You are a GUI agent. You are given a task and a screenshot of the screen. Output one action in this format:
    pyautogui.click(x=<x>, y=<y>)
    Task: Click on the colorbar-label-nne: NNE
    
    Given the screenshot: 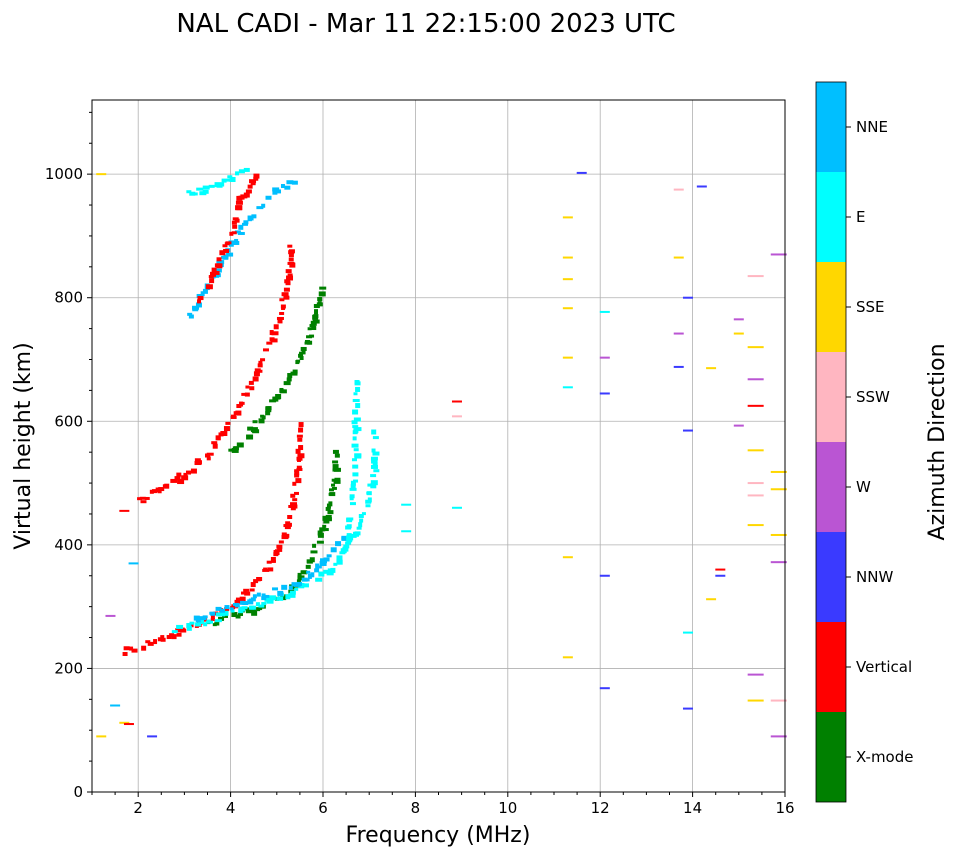 What is the action you would take?
    pyautogui.click(x=872, y=127)
    